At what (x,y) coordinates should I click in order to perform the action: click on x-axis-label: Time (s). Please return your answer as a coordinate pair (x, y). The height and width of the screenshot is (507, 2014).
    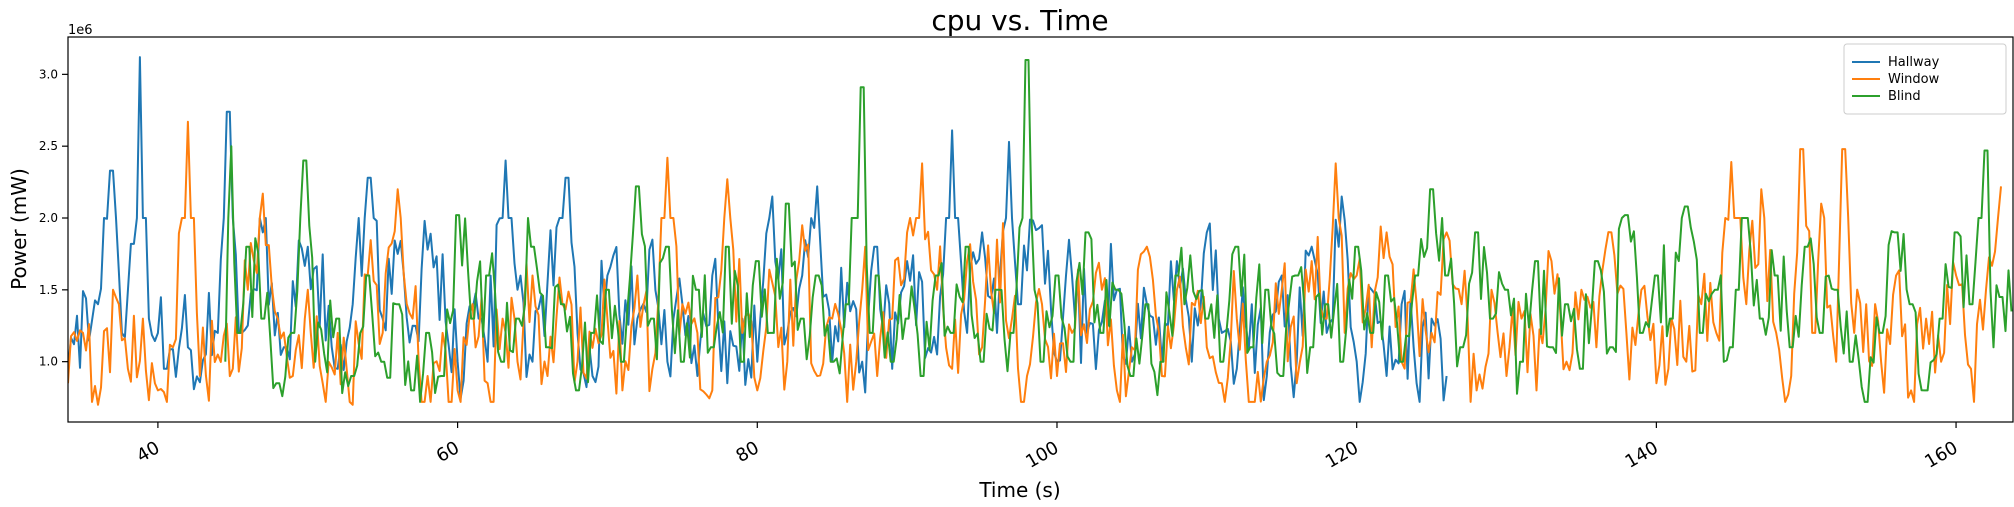
    Looking at the image, I should click on (1019, 490).